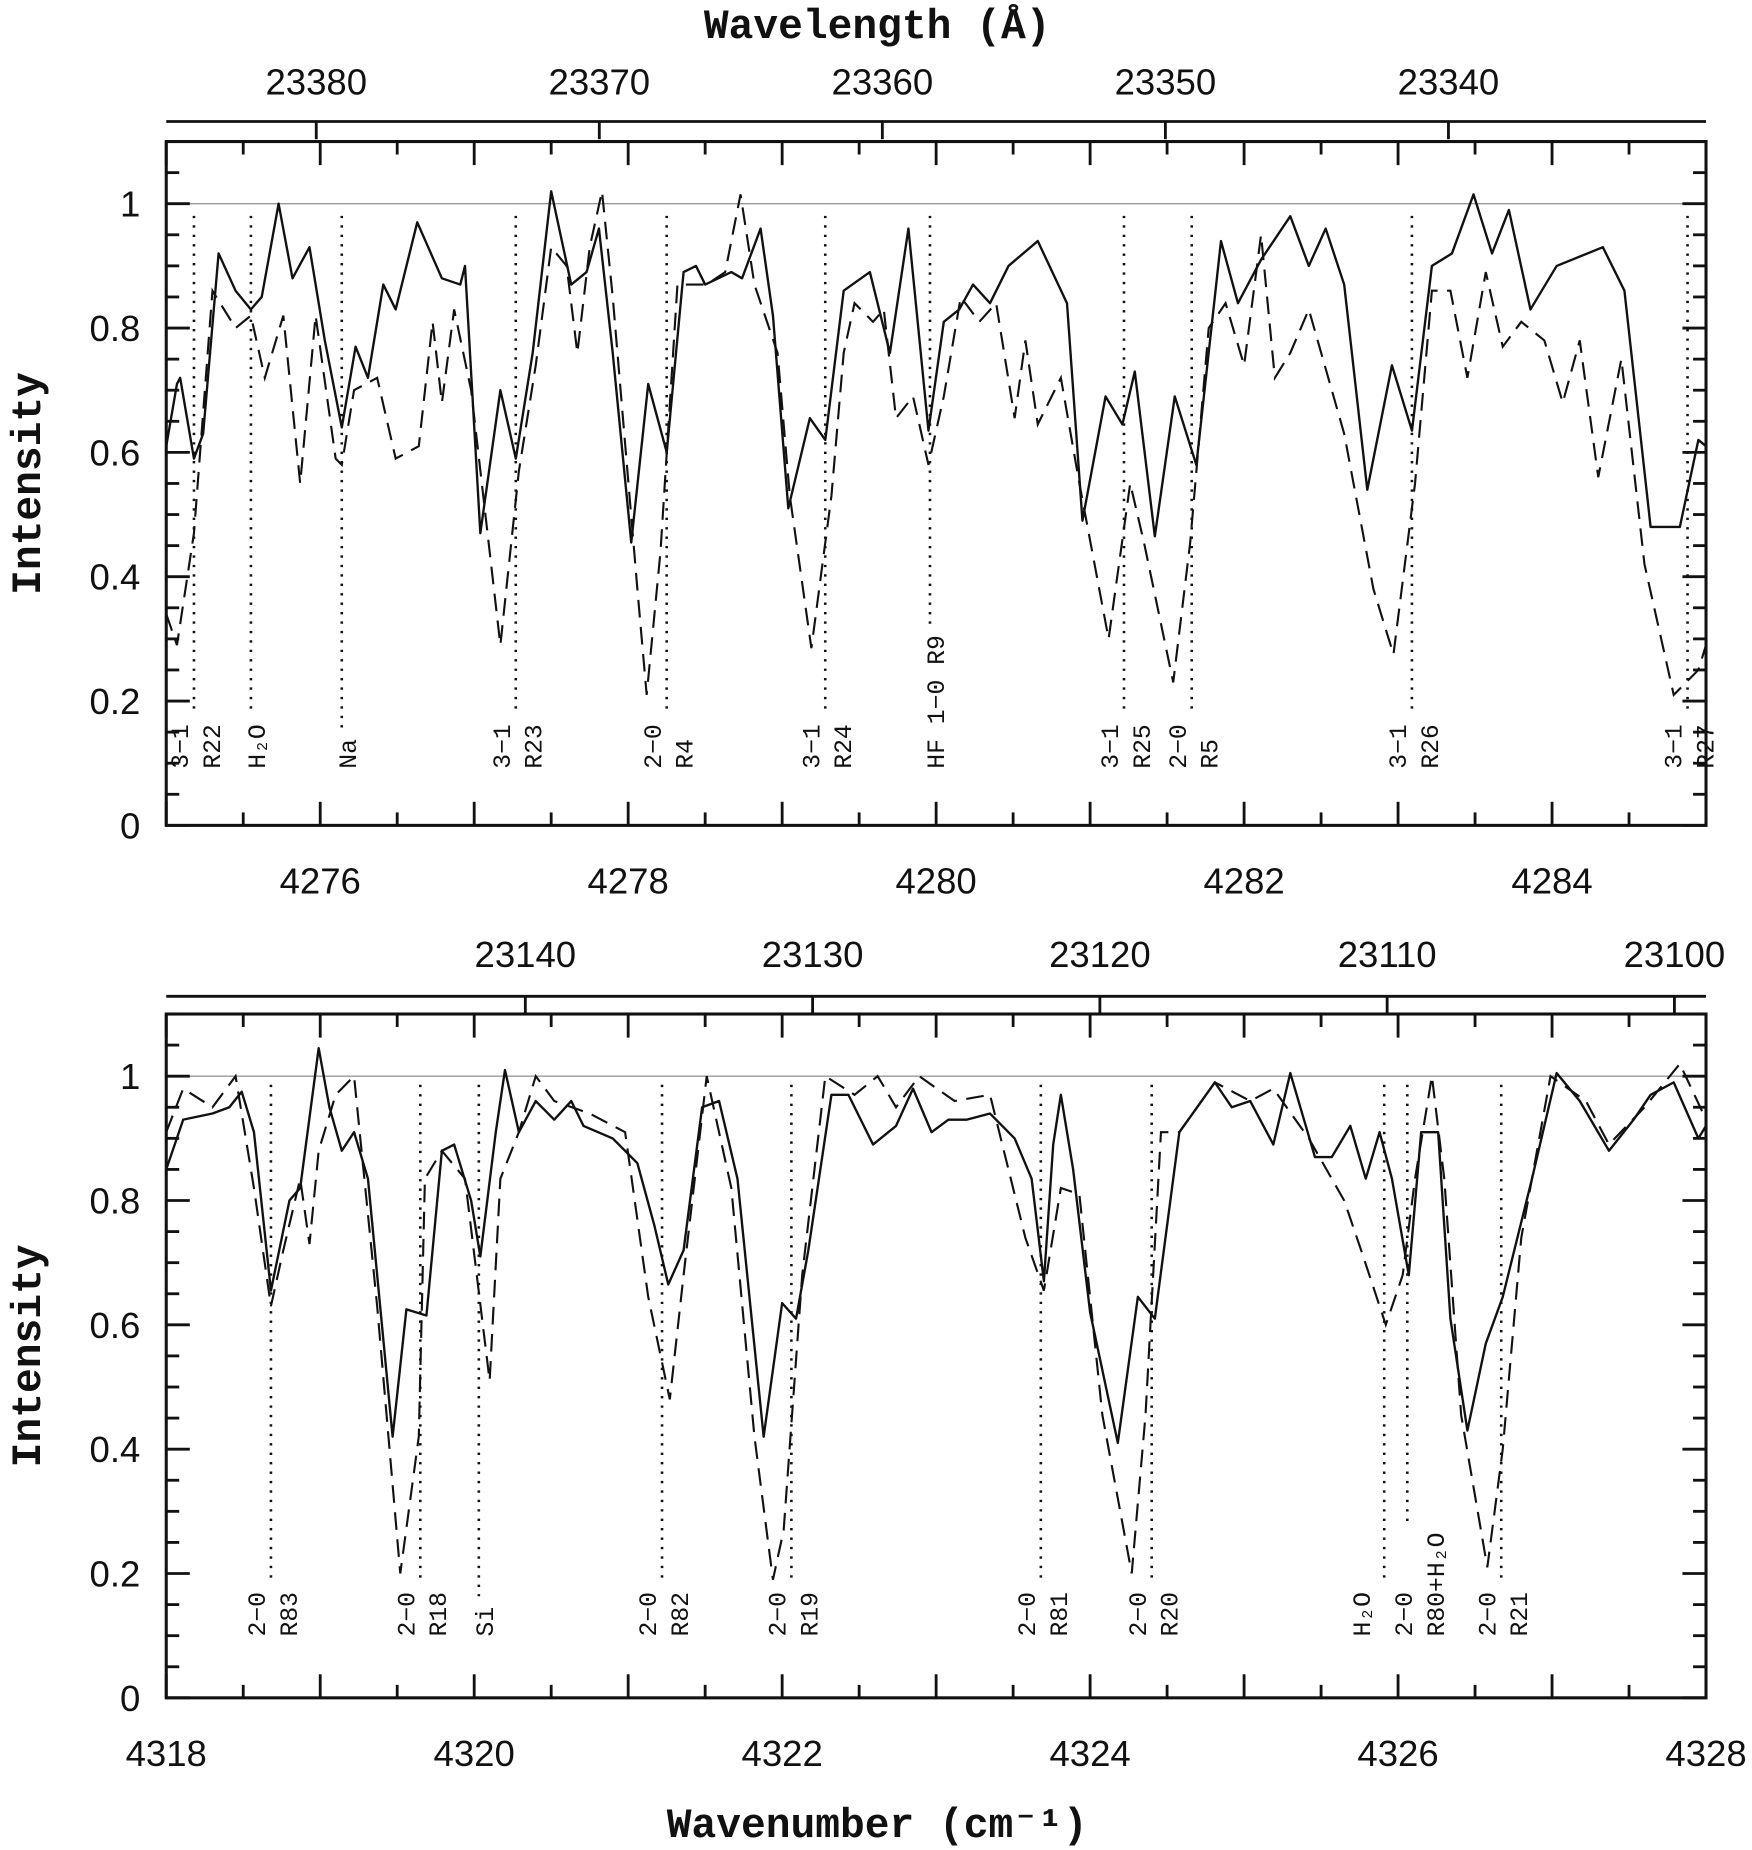 The image size is (1752, 1850). I want to click on line-label: R21, so click(1521, 1614).